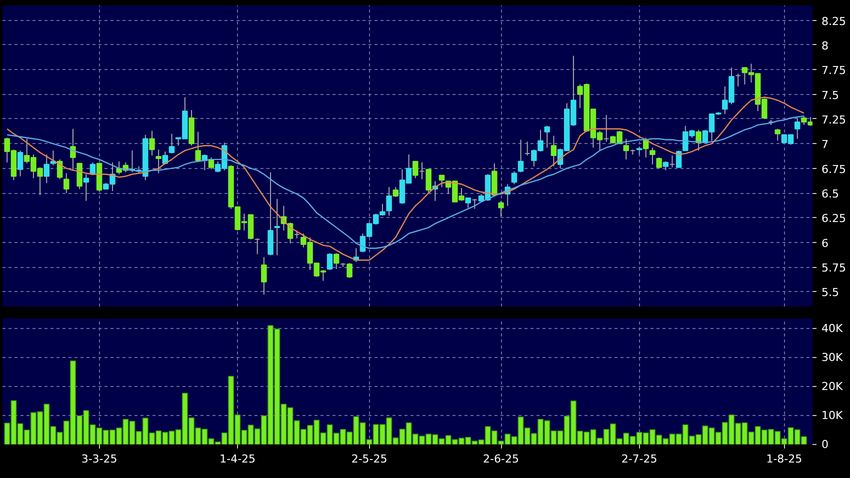 The image size is (850, 478). What do you see at coordinates (834, 21) in the screenshot?
I see `y-tick-label: 8.25` at bounding box center [834, 21].